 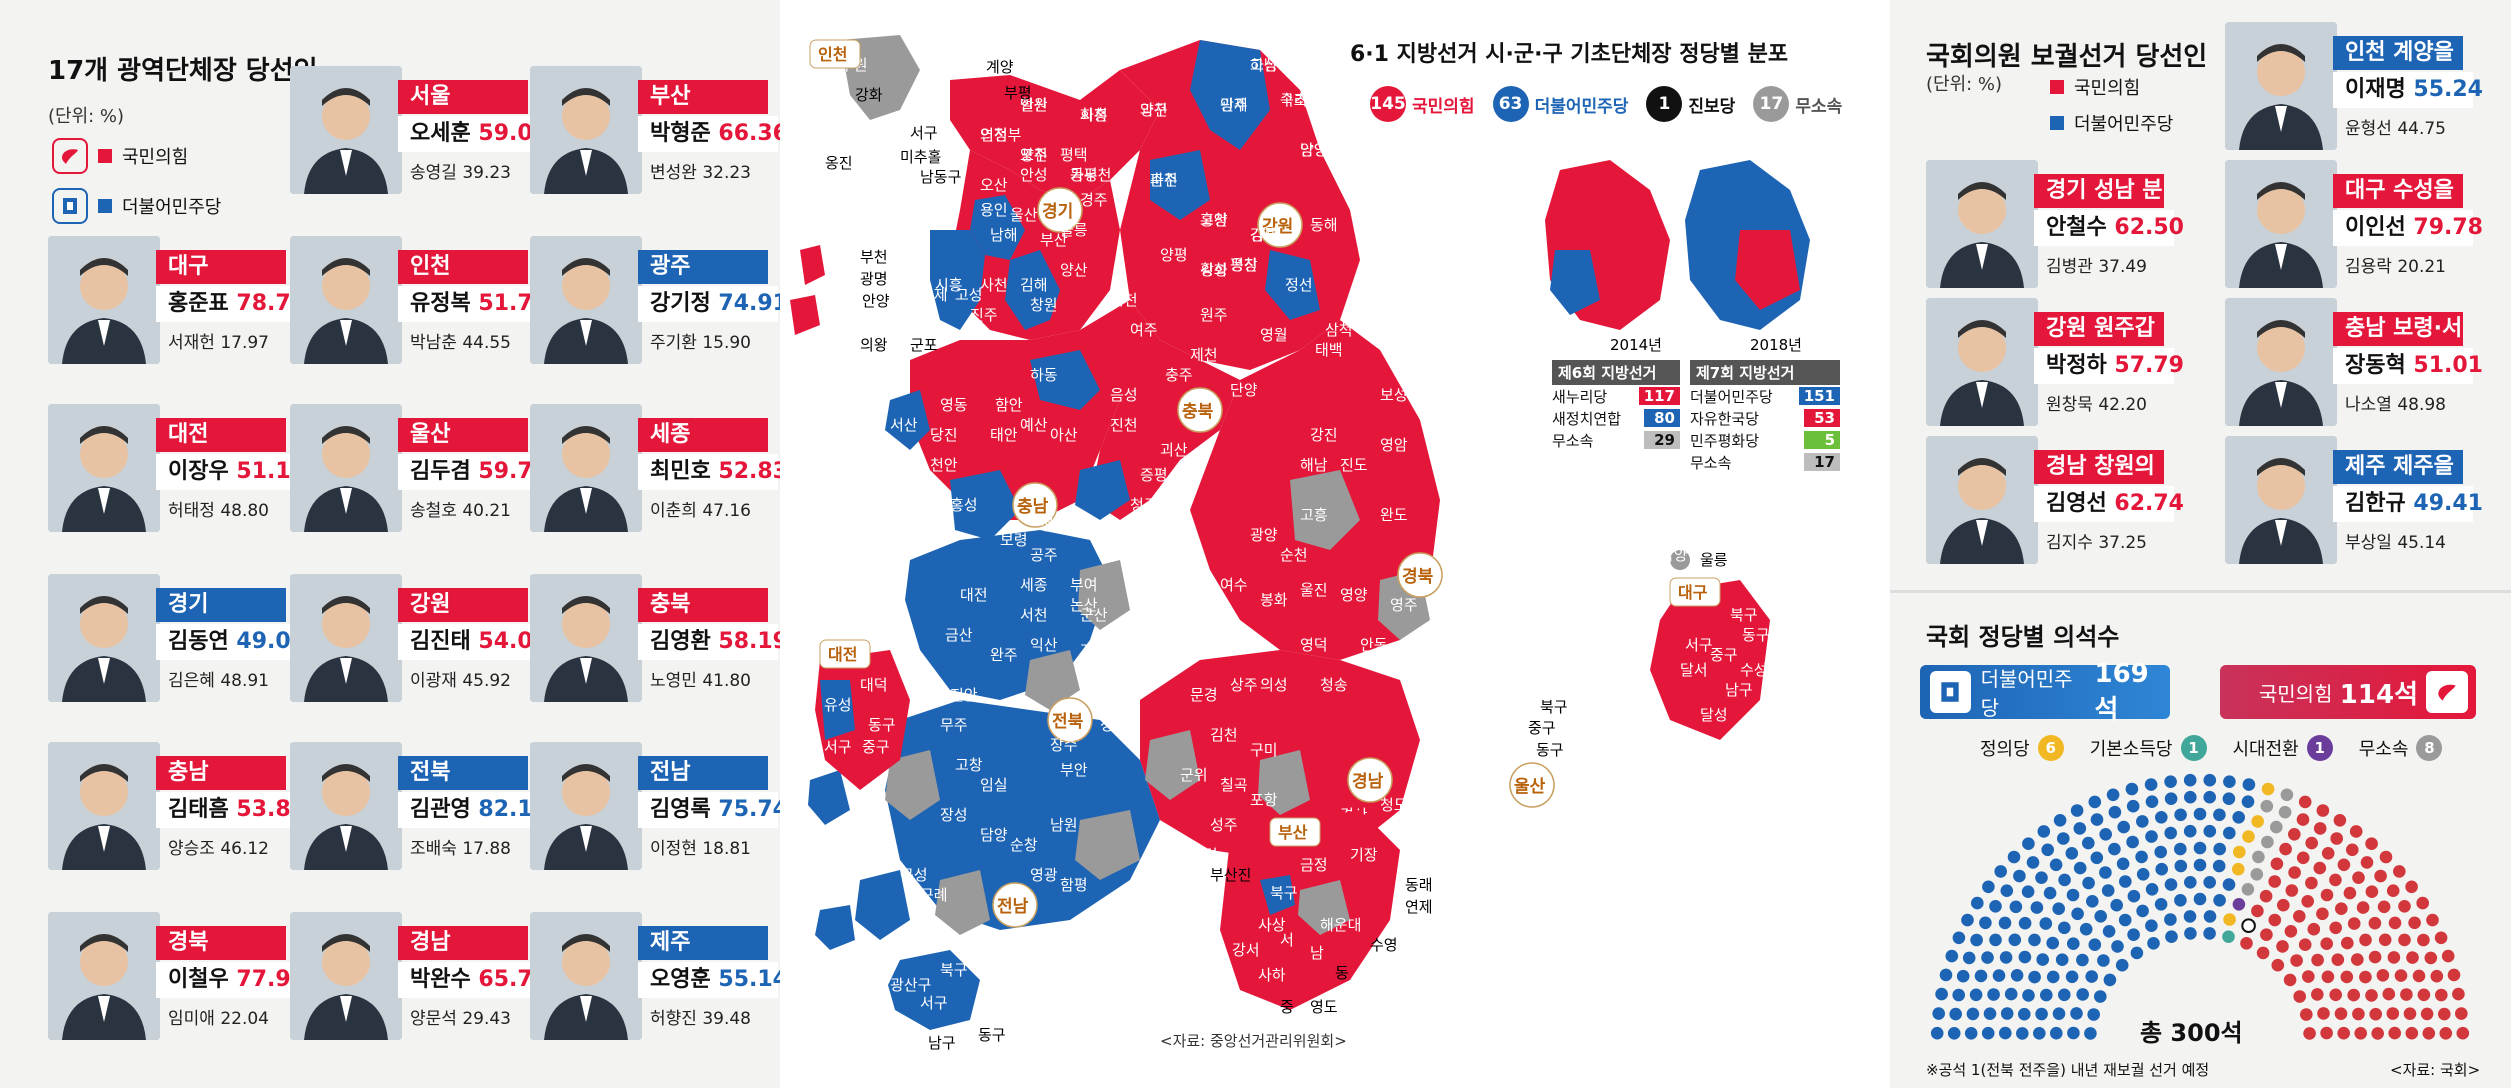 What do you see at coordinates (1034, 615) in the screenshot?
I see `district-label: 서천` at bounding box center [1034, 615].